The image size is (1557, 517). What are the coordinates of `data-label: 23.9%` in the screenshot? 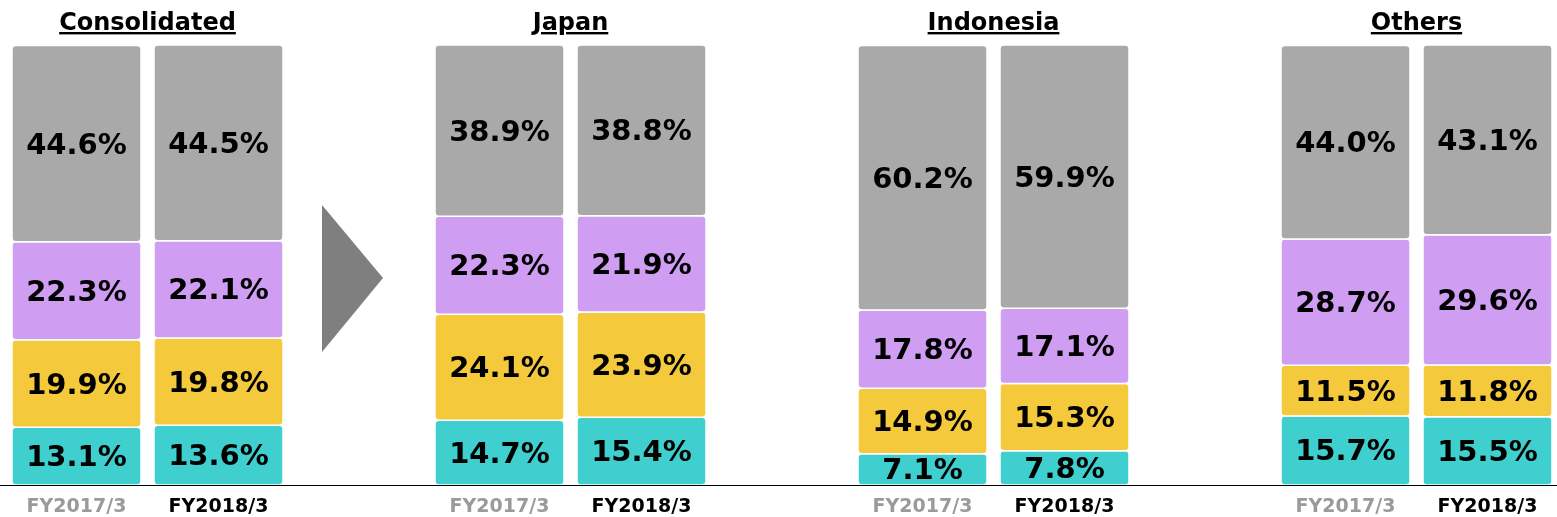 It's located at (641, 364).